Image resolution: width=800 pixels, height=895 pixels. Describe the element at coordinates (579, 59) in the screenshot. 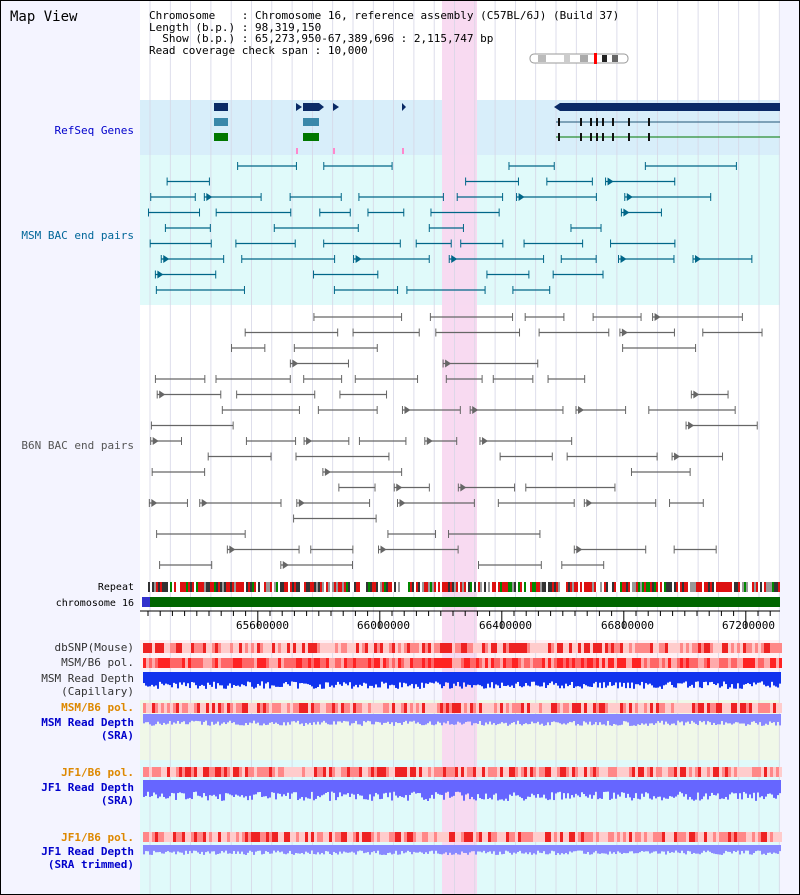

I see `chromosome-ideogram` at that location.